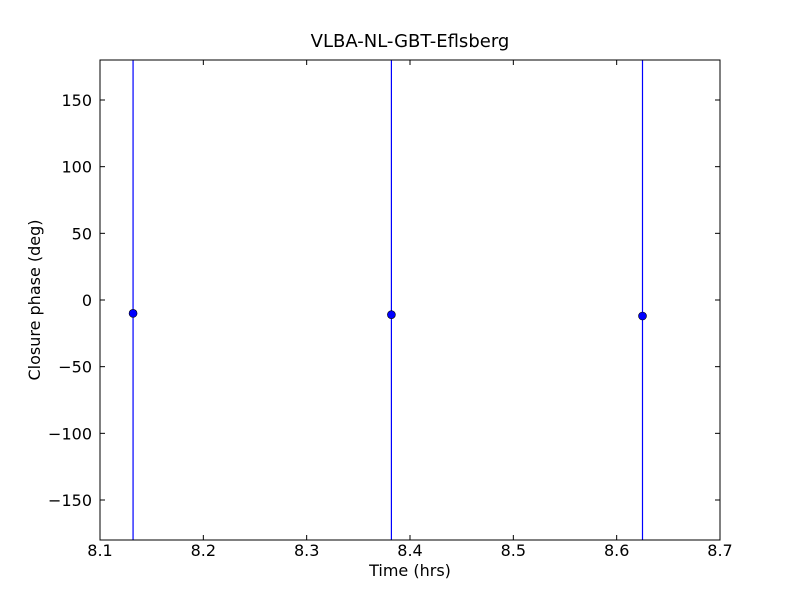 Image resolution: width=800 pixels, height=600 pixels. Describe the element at coordinates (87, 300) in the screenshot. I see `y-tick-label: 0` at that location.